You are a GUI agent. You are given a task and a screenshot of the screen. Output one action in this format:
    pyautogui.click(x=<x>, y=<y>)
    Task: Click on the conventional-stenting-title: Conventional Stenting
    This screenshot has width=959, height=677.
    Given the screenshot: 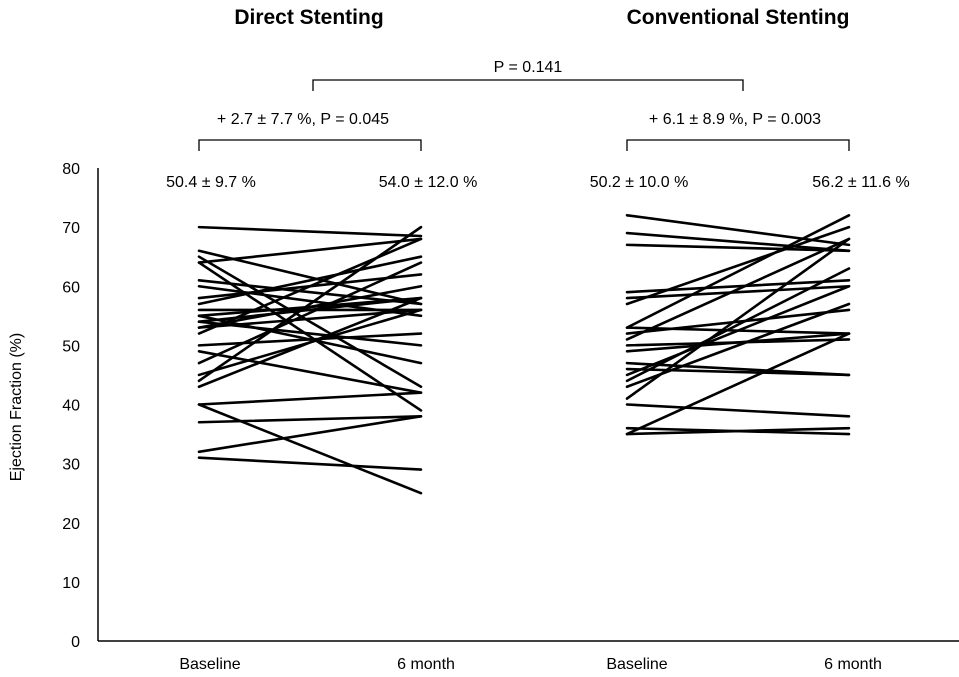 What is the action you would take?
    pyautogui.click(x=738, y=17)
    